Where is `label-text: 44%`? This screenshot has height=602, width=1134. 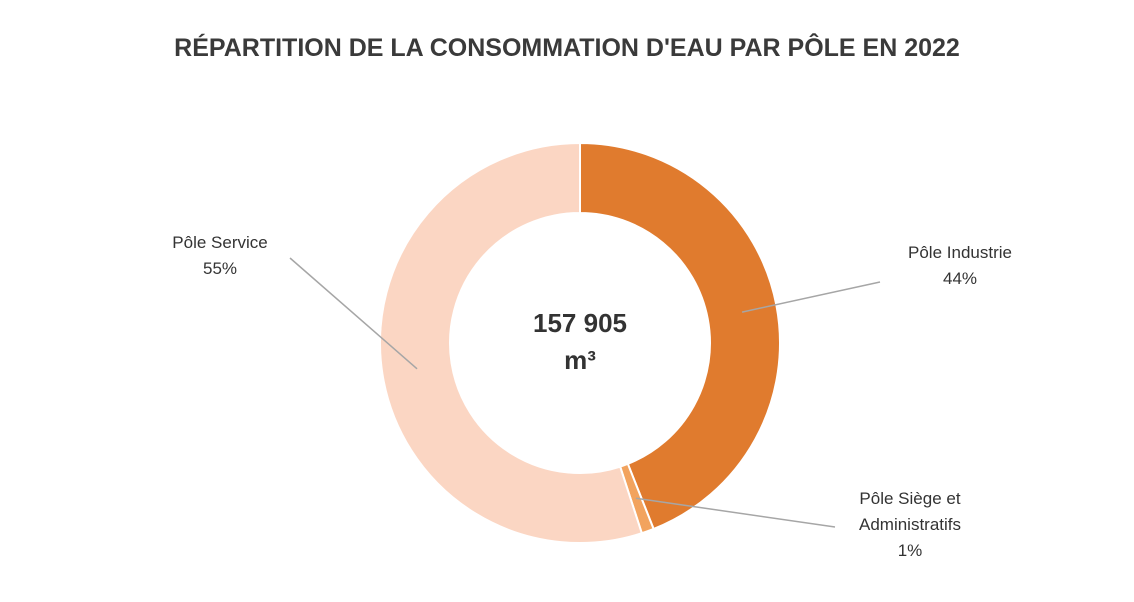 label-text: 44% is located at coordinates (960, 278).